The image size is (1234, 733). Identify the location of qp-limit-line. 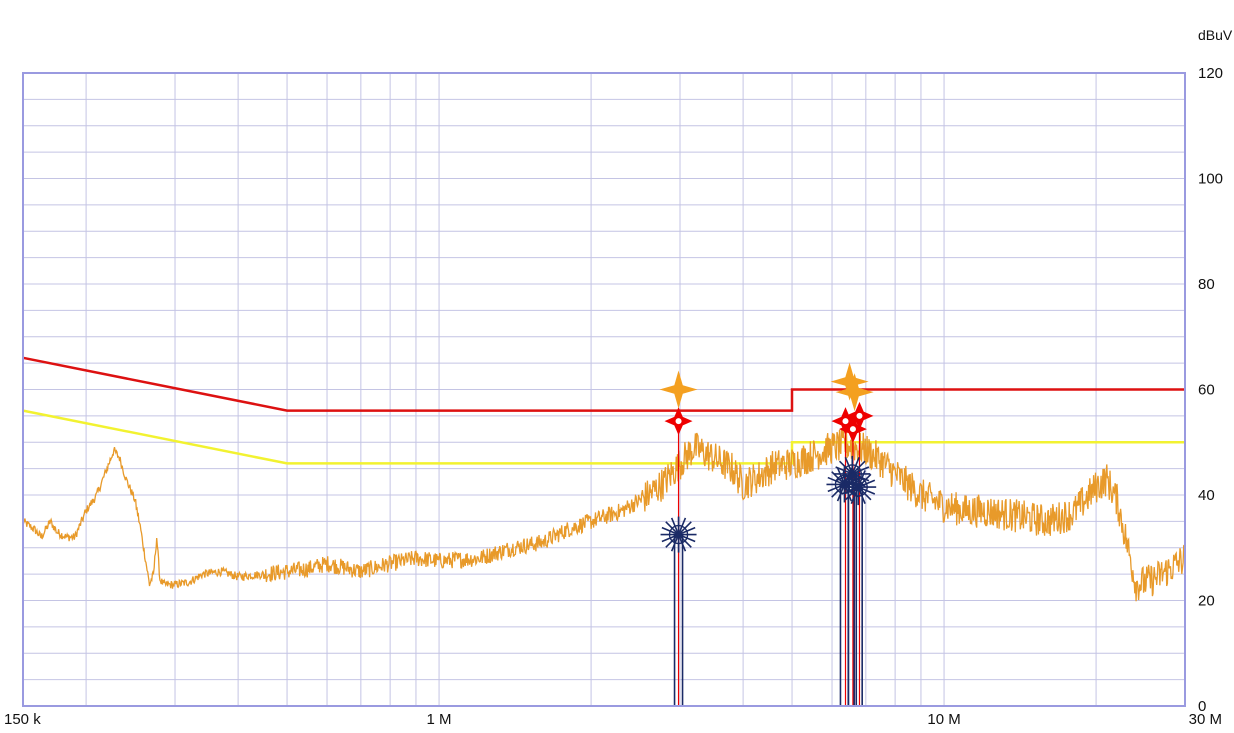
(603, 384).